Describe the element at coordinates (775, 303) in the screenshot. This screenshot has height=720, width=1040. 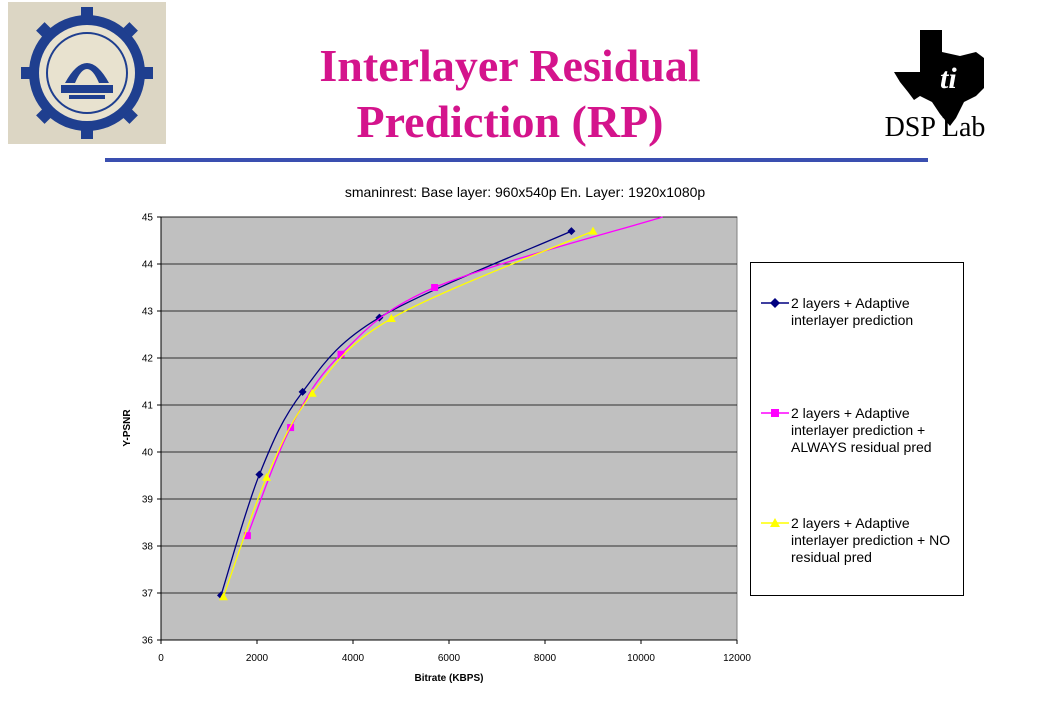
I see `legend-swatch-diamond` at that location.